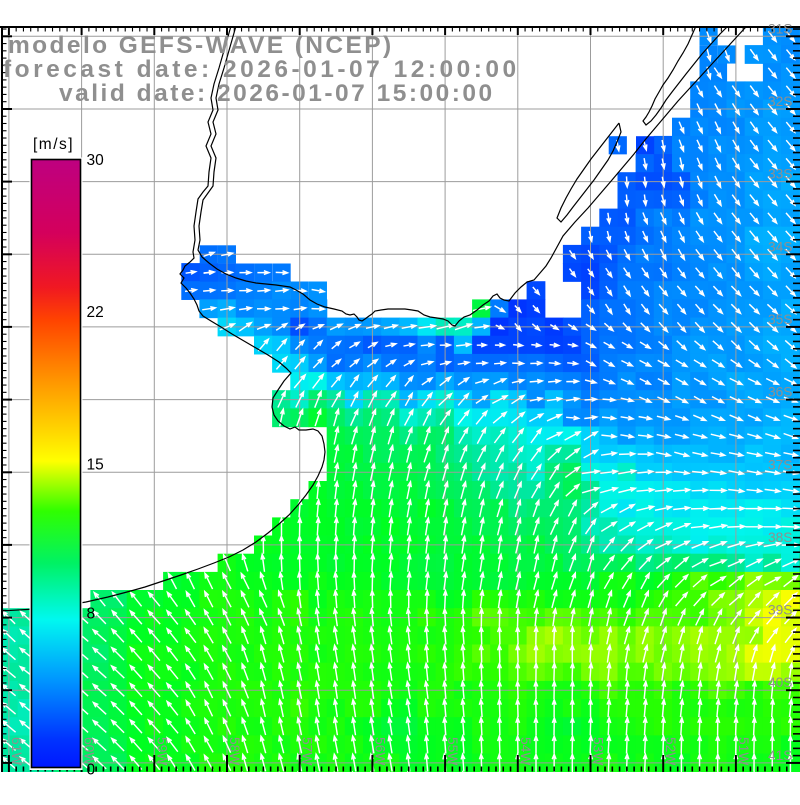 This screenshot has height=805, width=800. Describe the element at coordinates (96, 160) in the screenshot. I see `svg-text: 30` at that location.